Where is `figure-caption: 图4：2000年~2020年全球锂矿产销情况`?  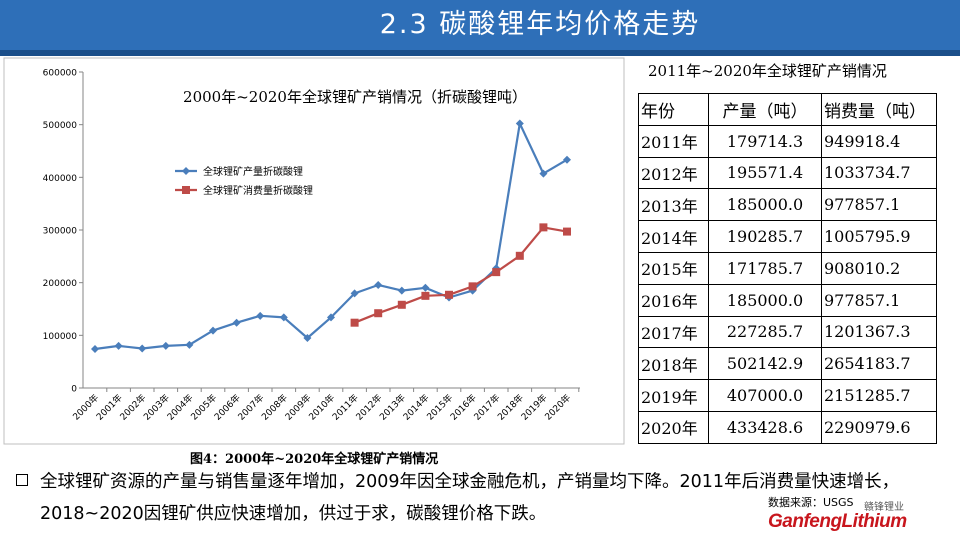
figure-caption: 图4：2000年~2020年全球锂矿产销情况 is located at coordinates (314, 459).